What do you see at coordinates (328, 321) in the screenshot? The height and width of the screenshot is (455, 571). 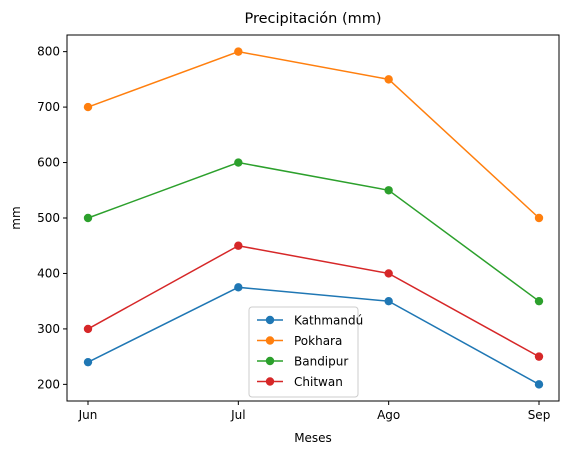 I see `legend-label: Kathmandú` at bounding box center [328, 321].